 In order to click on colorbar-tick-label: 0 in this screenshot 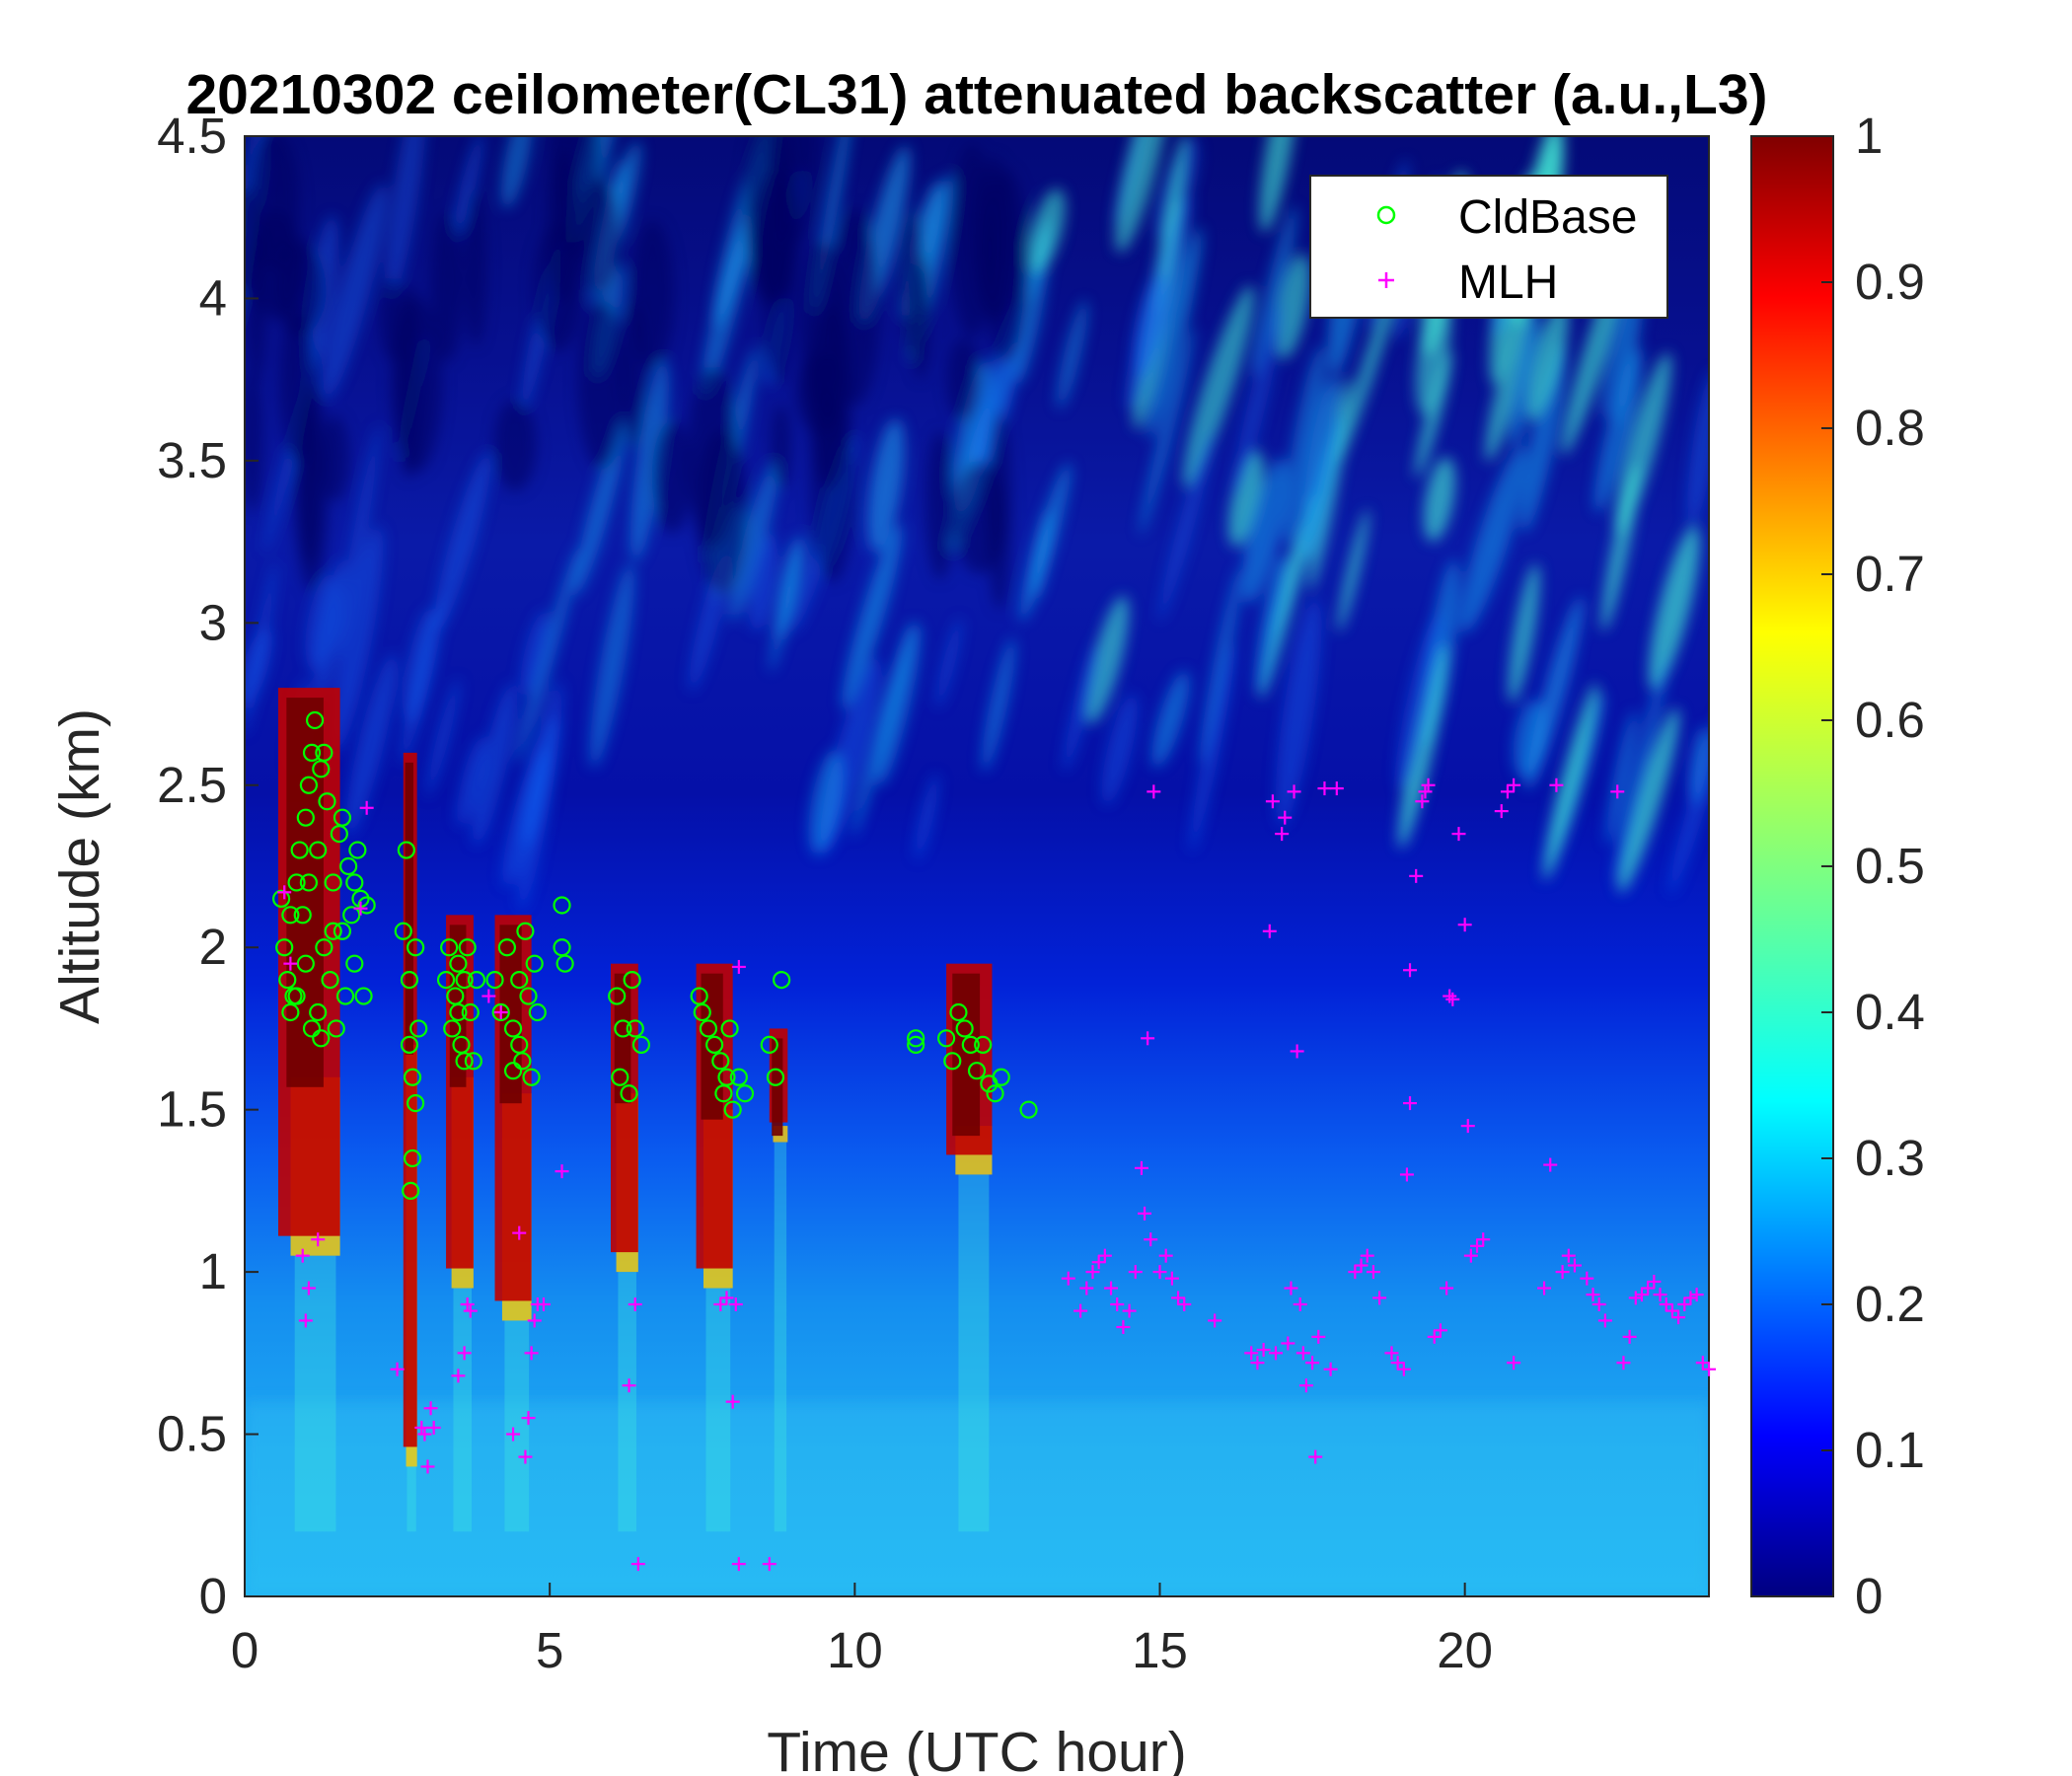, I will do `click(1869, 1596)`.